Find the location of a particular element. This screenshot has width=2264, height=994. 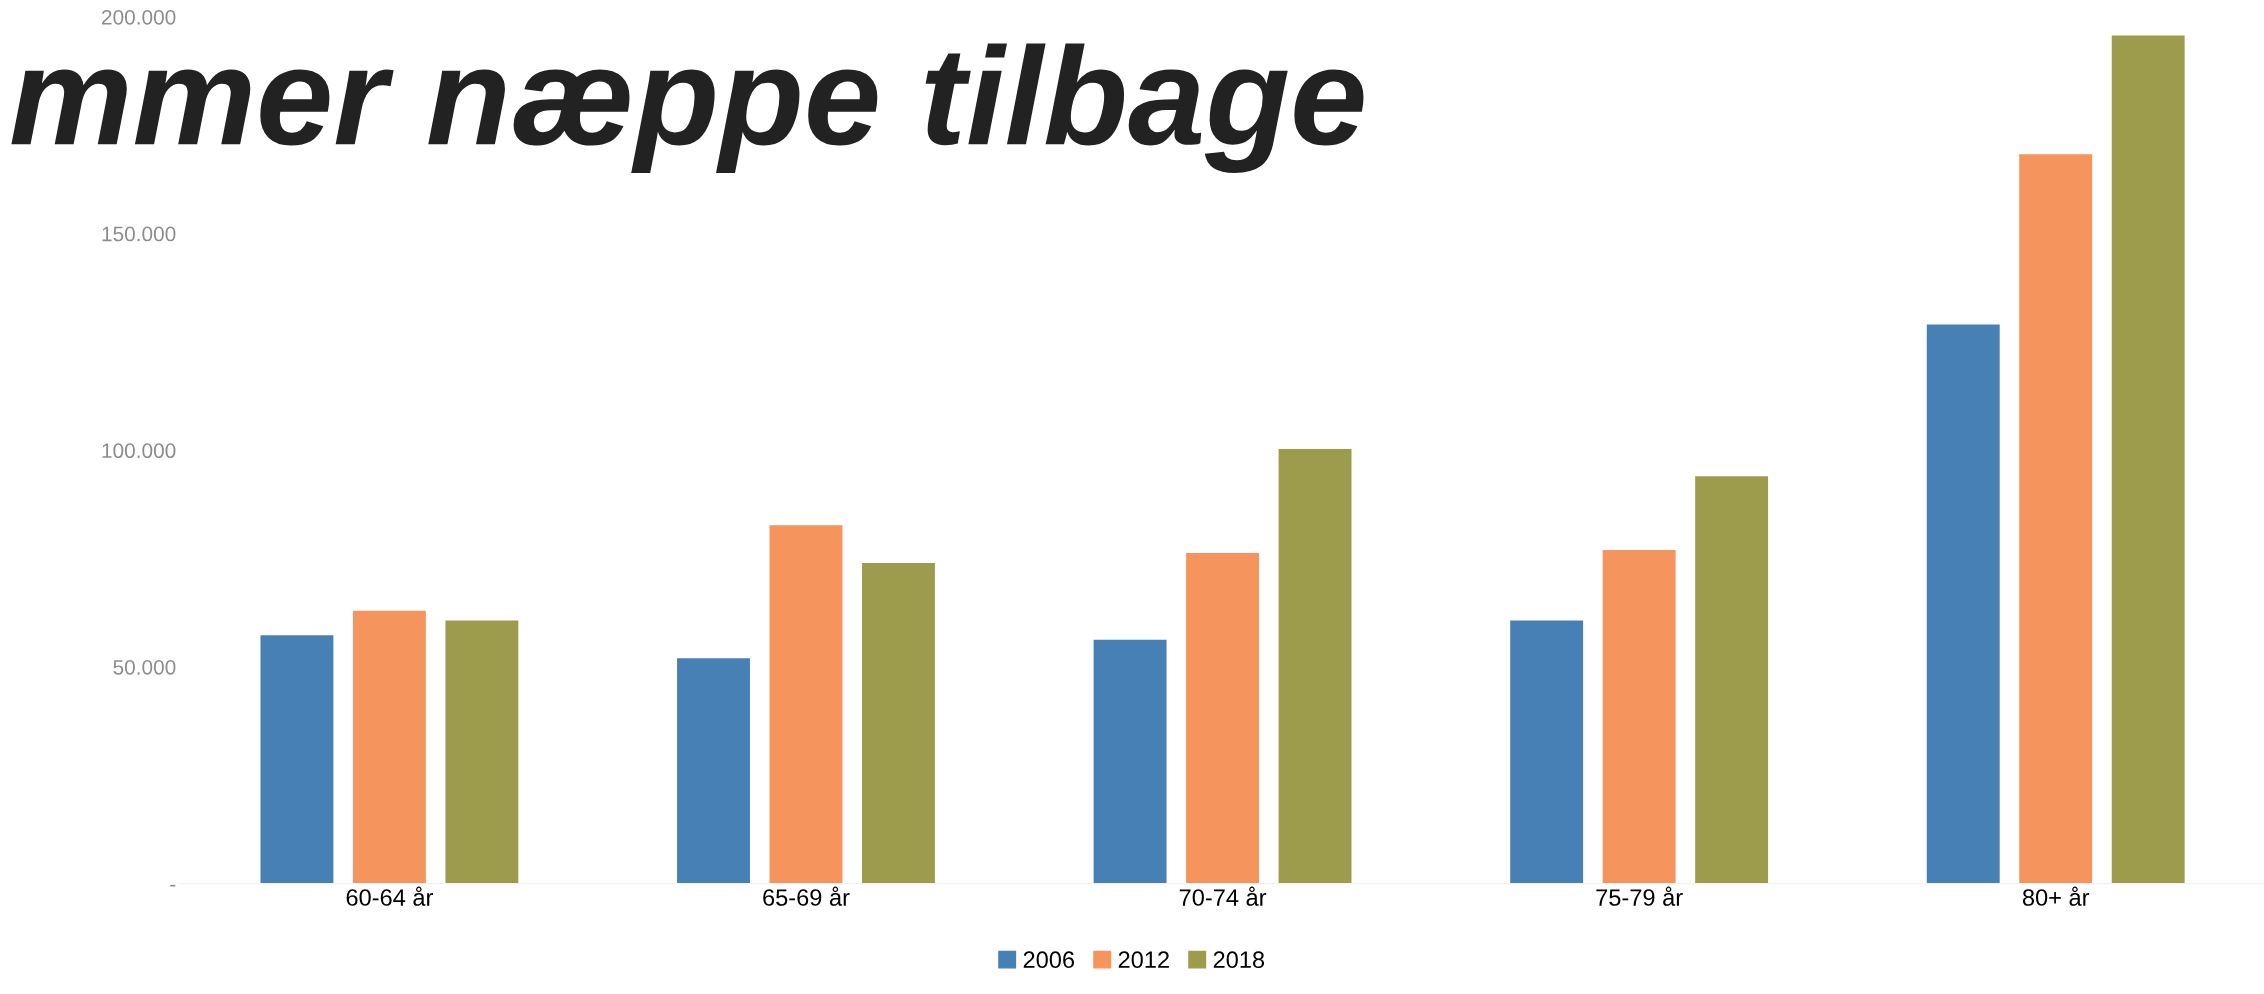

x-tick-label: 60-64 år is located at coordinates (389, 896).